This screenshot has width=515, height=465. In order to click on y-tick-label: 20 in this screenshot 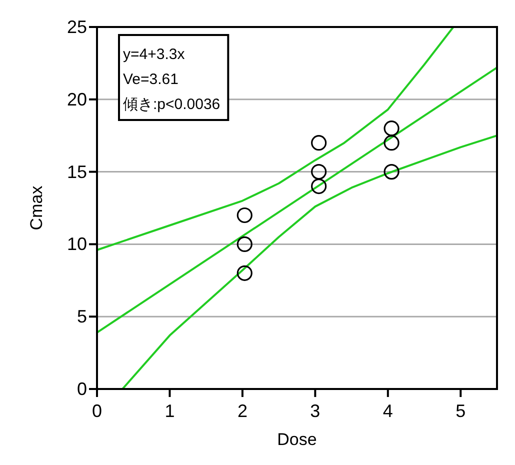, I will do `click(76, 99)`.